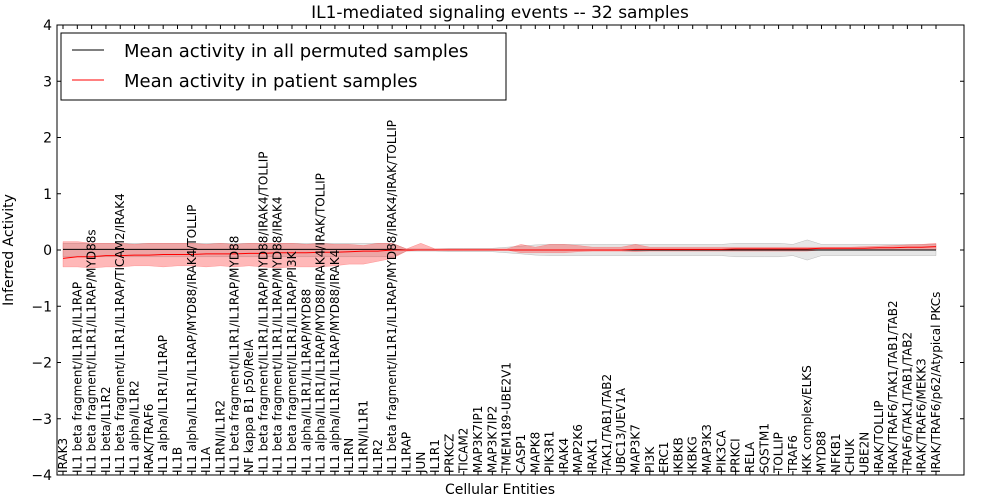 Image resolution: width=1000 pixels, height=500 pixels. Describe the element at coordinates (378, 456) in the screenshot. I see `x-tick-label: IL1R2` at that location.